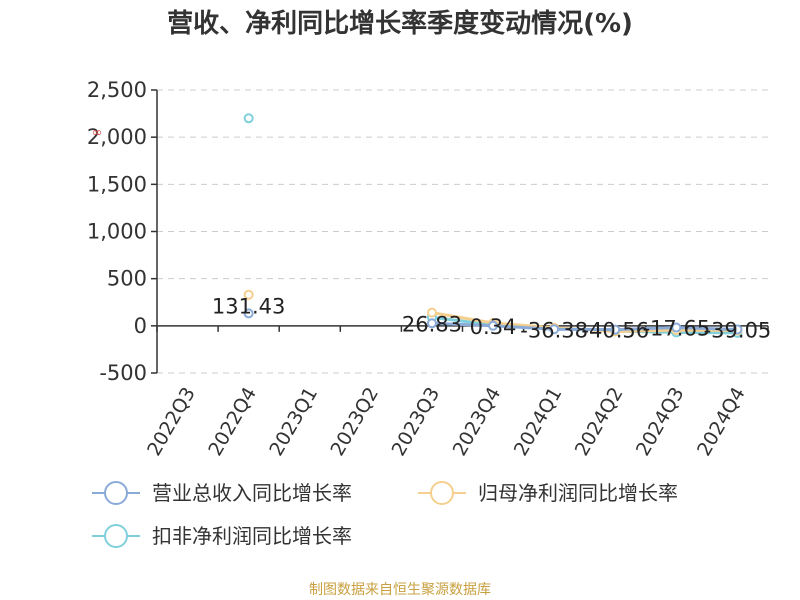 This screenshot has width=800, height=600. I want to click on legend-item: 营业总收入同比增长率, so click(222, 493).